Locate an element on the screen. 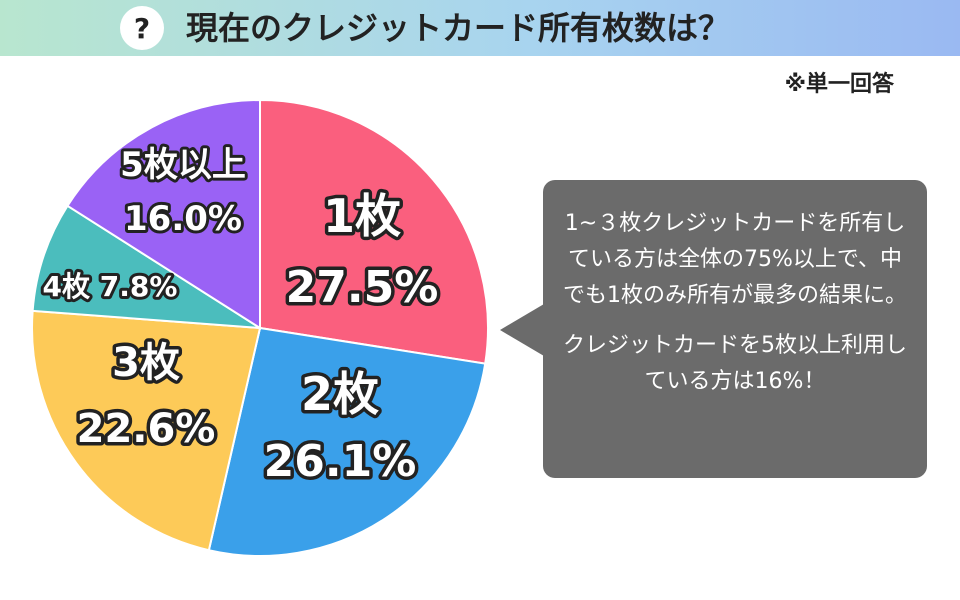 The image size is (960, 600). slice-label-category-1: 1枚 is located at coordinates (362, 216).